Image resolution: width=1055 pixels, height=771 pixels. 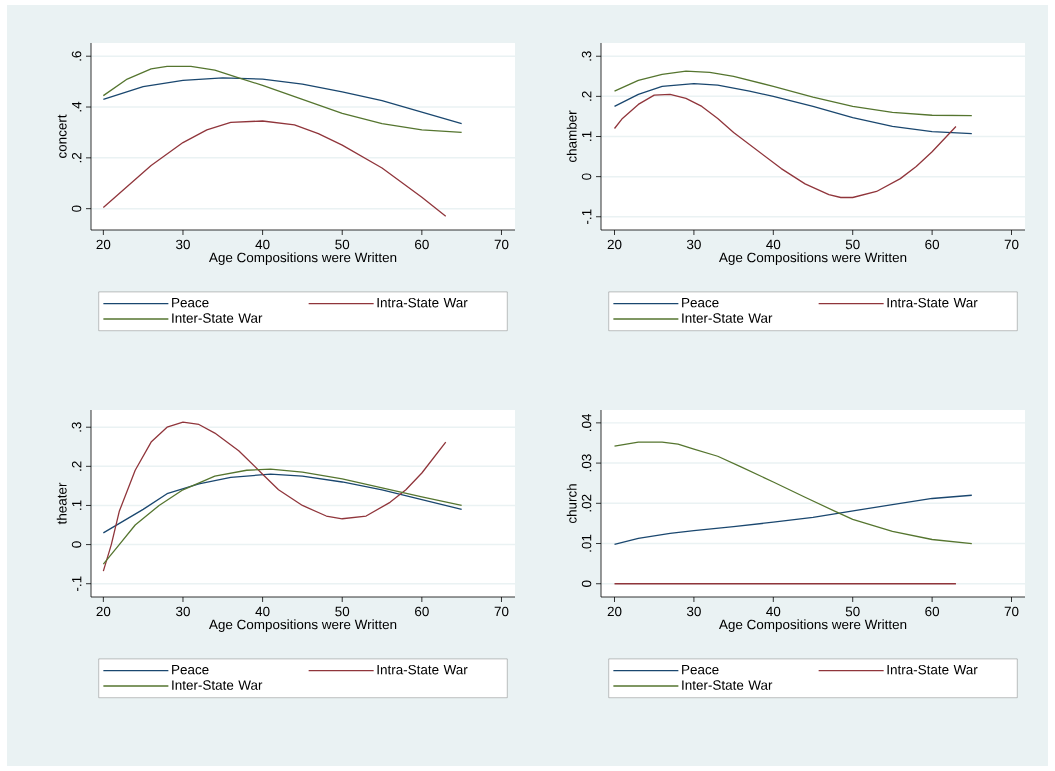 I want to click on y-tick-label: .03, so click(x=586, y=463).